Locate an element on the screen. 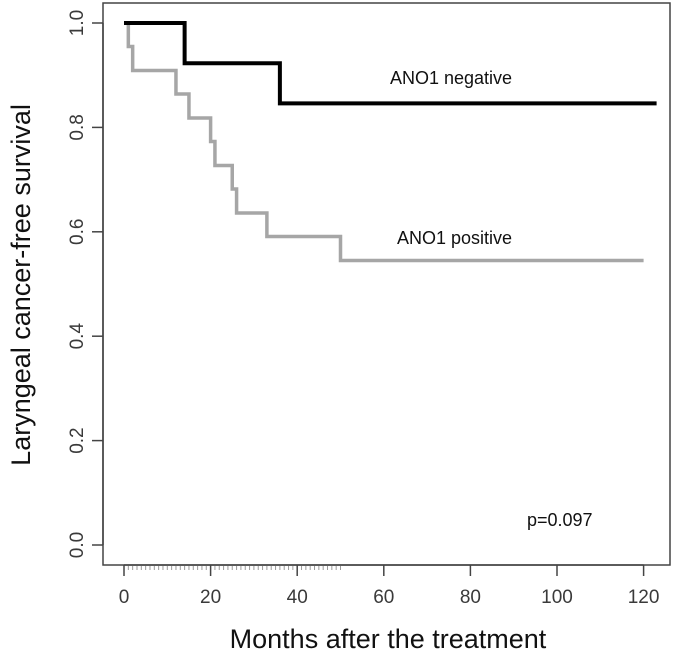 The width and height of the screenshot is (675, 662). p-value-label: p=0.097 is located at coordinates (560, 520).